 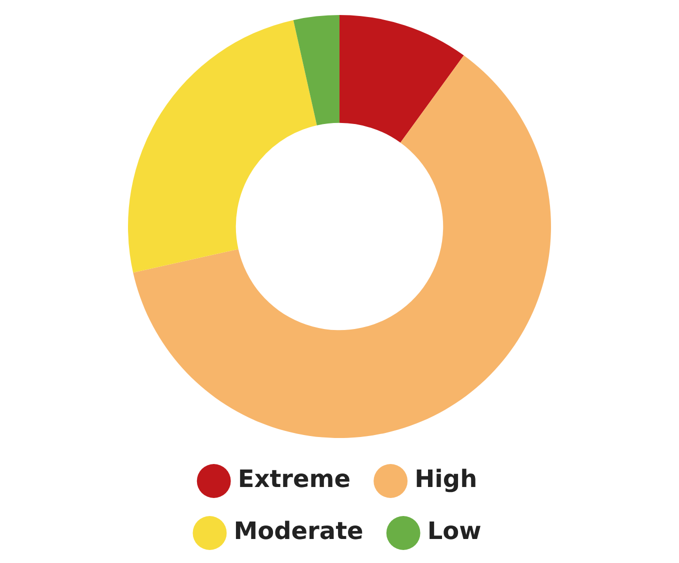 I want to click on legend-label: High, so click(x=446, y=479).